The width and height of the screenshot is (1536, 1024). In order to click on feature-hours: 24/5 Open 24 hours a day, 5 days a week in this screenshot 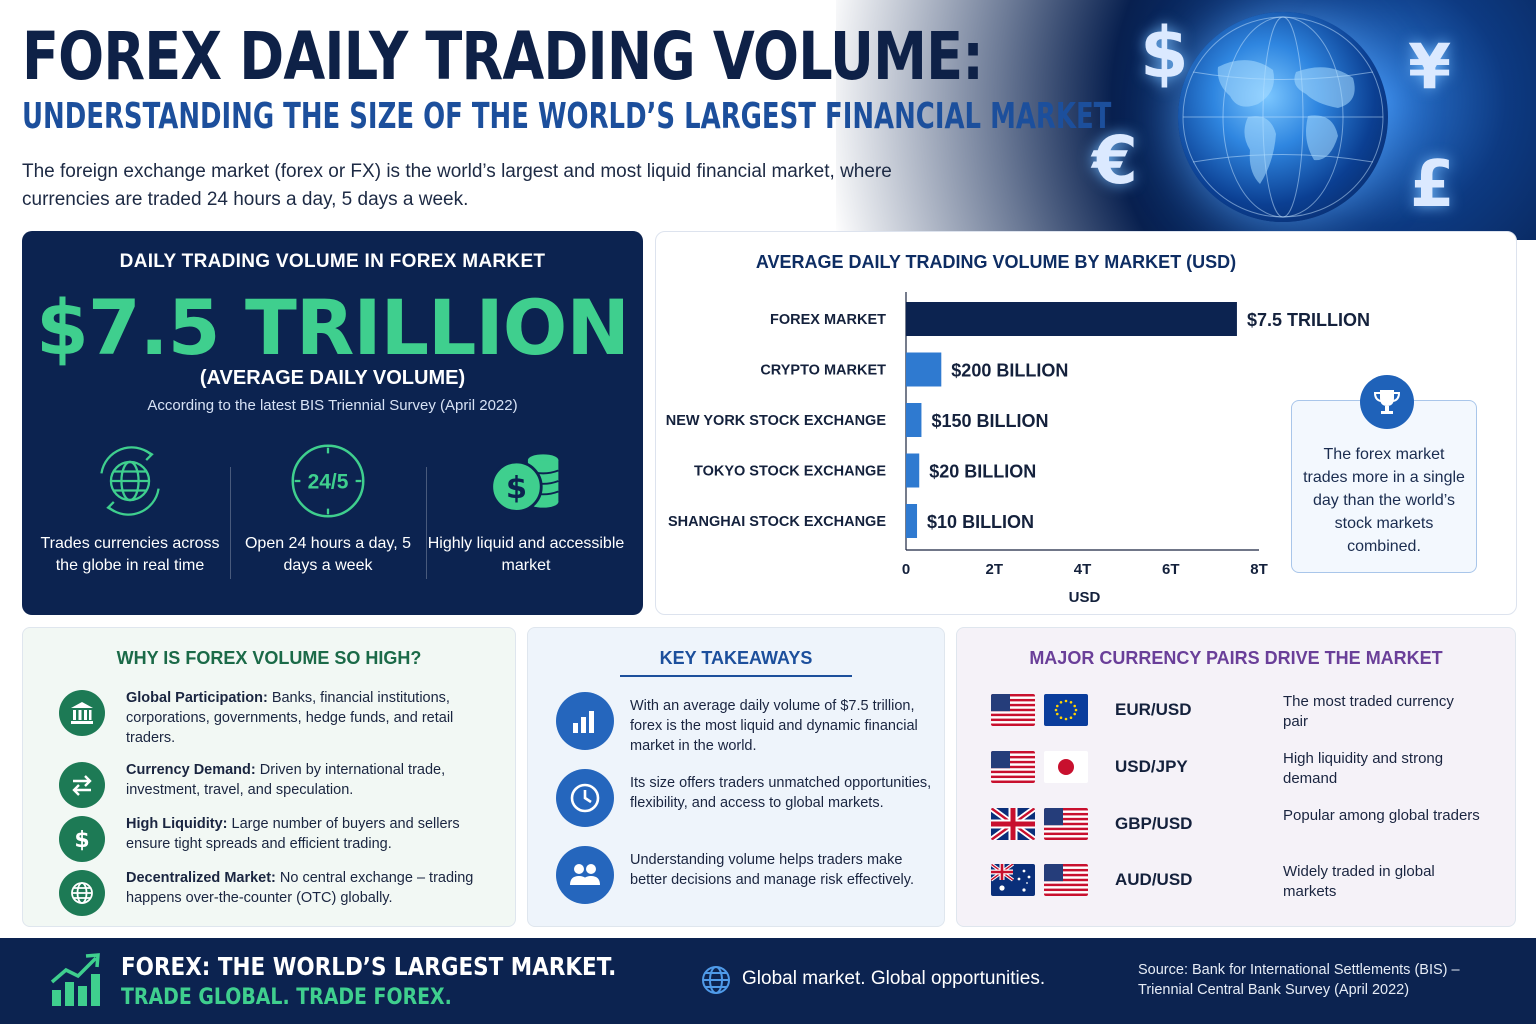, I will do `click(328, 509)`.